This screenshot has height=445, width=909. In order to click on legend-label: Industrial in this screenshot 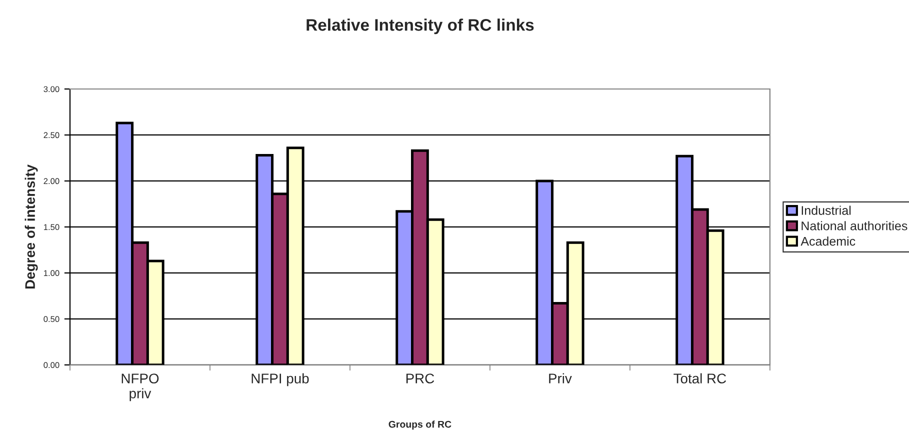, I will do `click(826, 210)`.